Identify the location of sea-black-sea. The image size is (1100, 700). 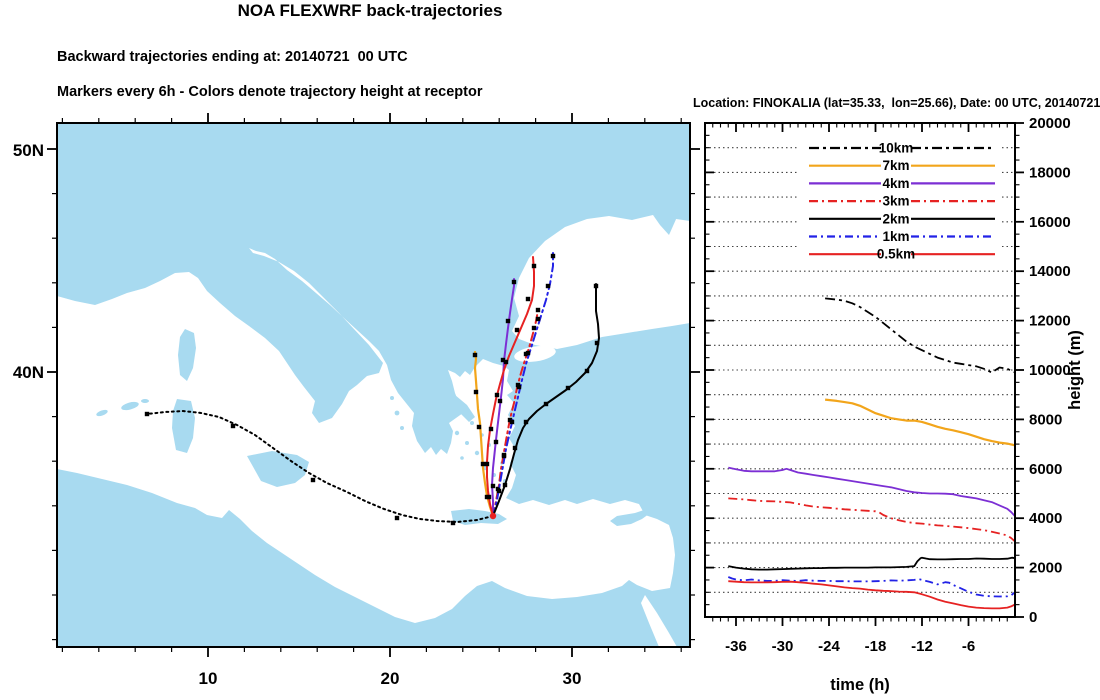
(601, 282).